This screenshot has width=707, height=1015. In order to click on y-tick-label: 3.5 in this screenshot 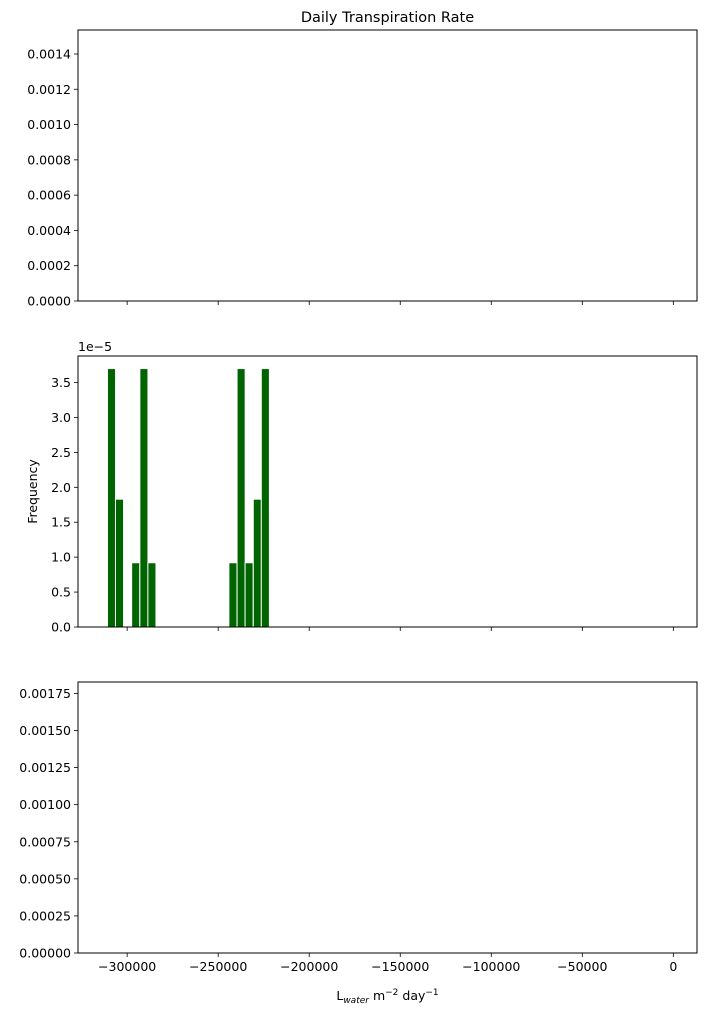, I will do `click(61, 382)`.